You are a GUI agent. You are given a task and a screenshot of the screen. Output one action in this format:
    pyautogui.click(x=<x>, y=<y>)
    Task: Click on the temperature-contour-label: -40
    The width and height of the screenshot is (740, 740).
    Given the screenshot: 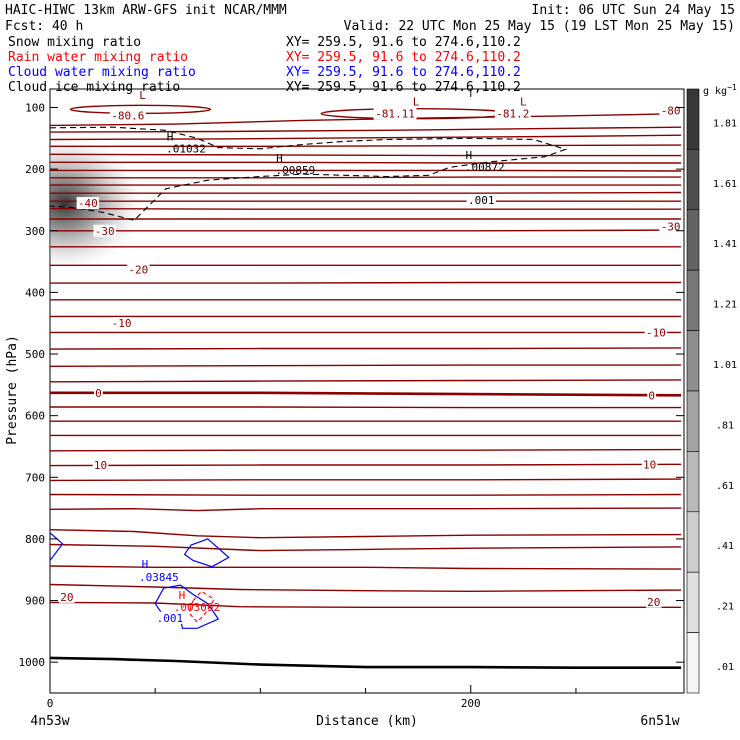 What is the action you would take?
    pyautogui.click(x=88, y=203)
    